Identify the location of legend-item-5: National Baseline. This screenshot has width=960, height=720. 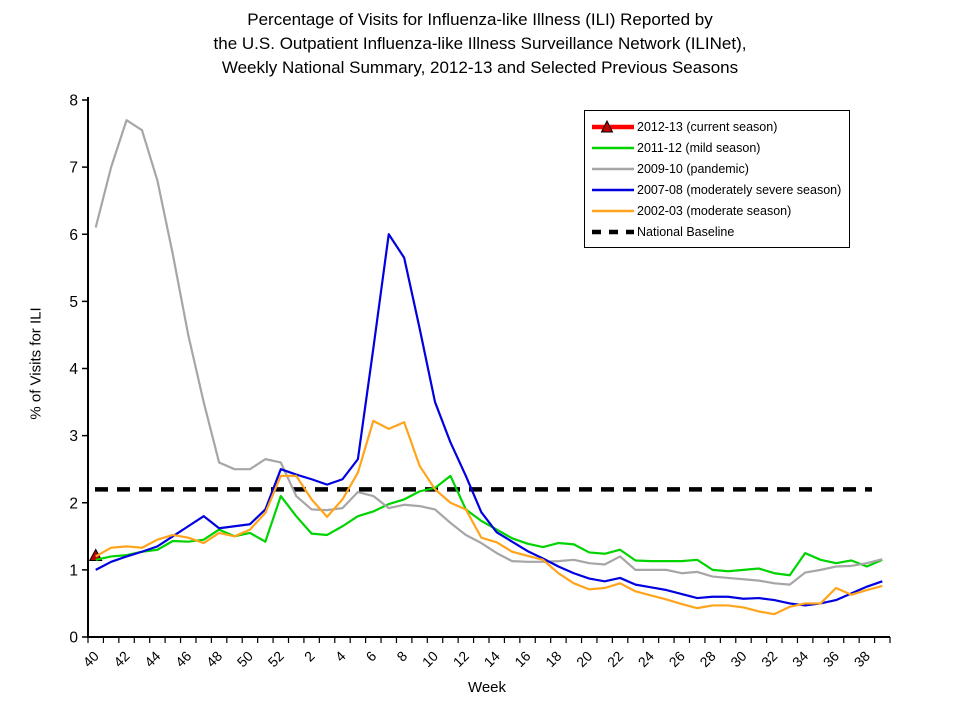
(716, 231).